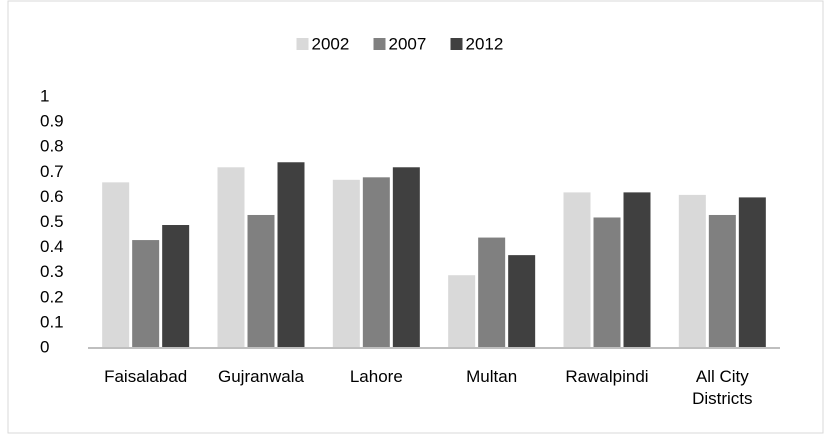 Image resolution: width=824 pixels, height=434 pixels. Describe the element at coordinates (331, 43) in the screenshot. I see `legend-label: 2002` at that location.